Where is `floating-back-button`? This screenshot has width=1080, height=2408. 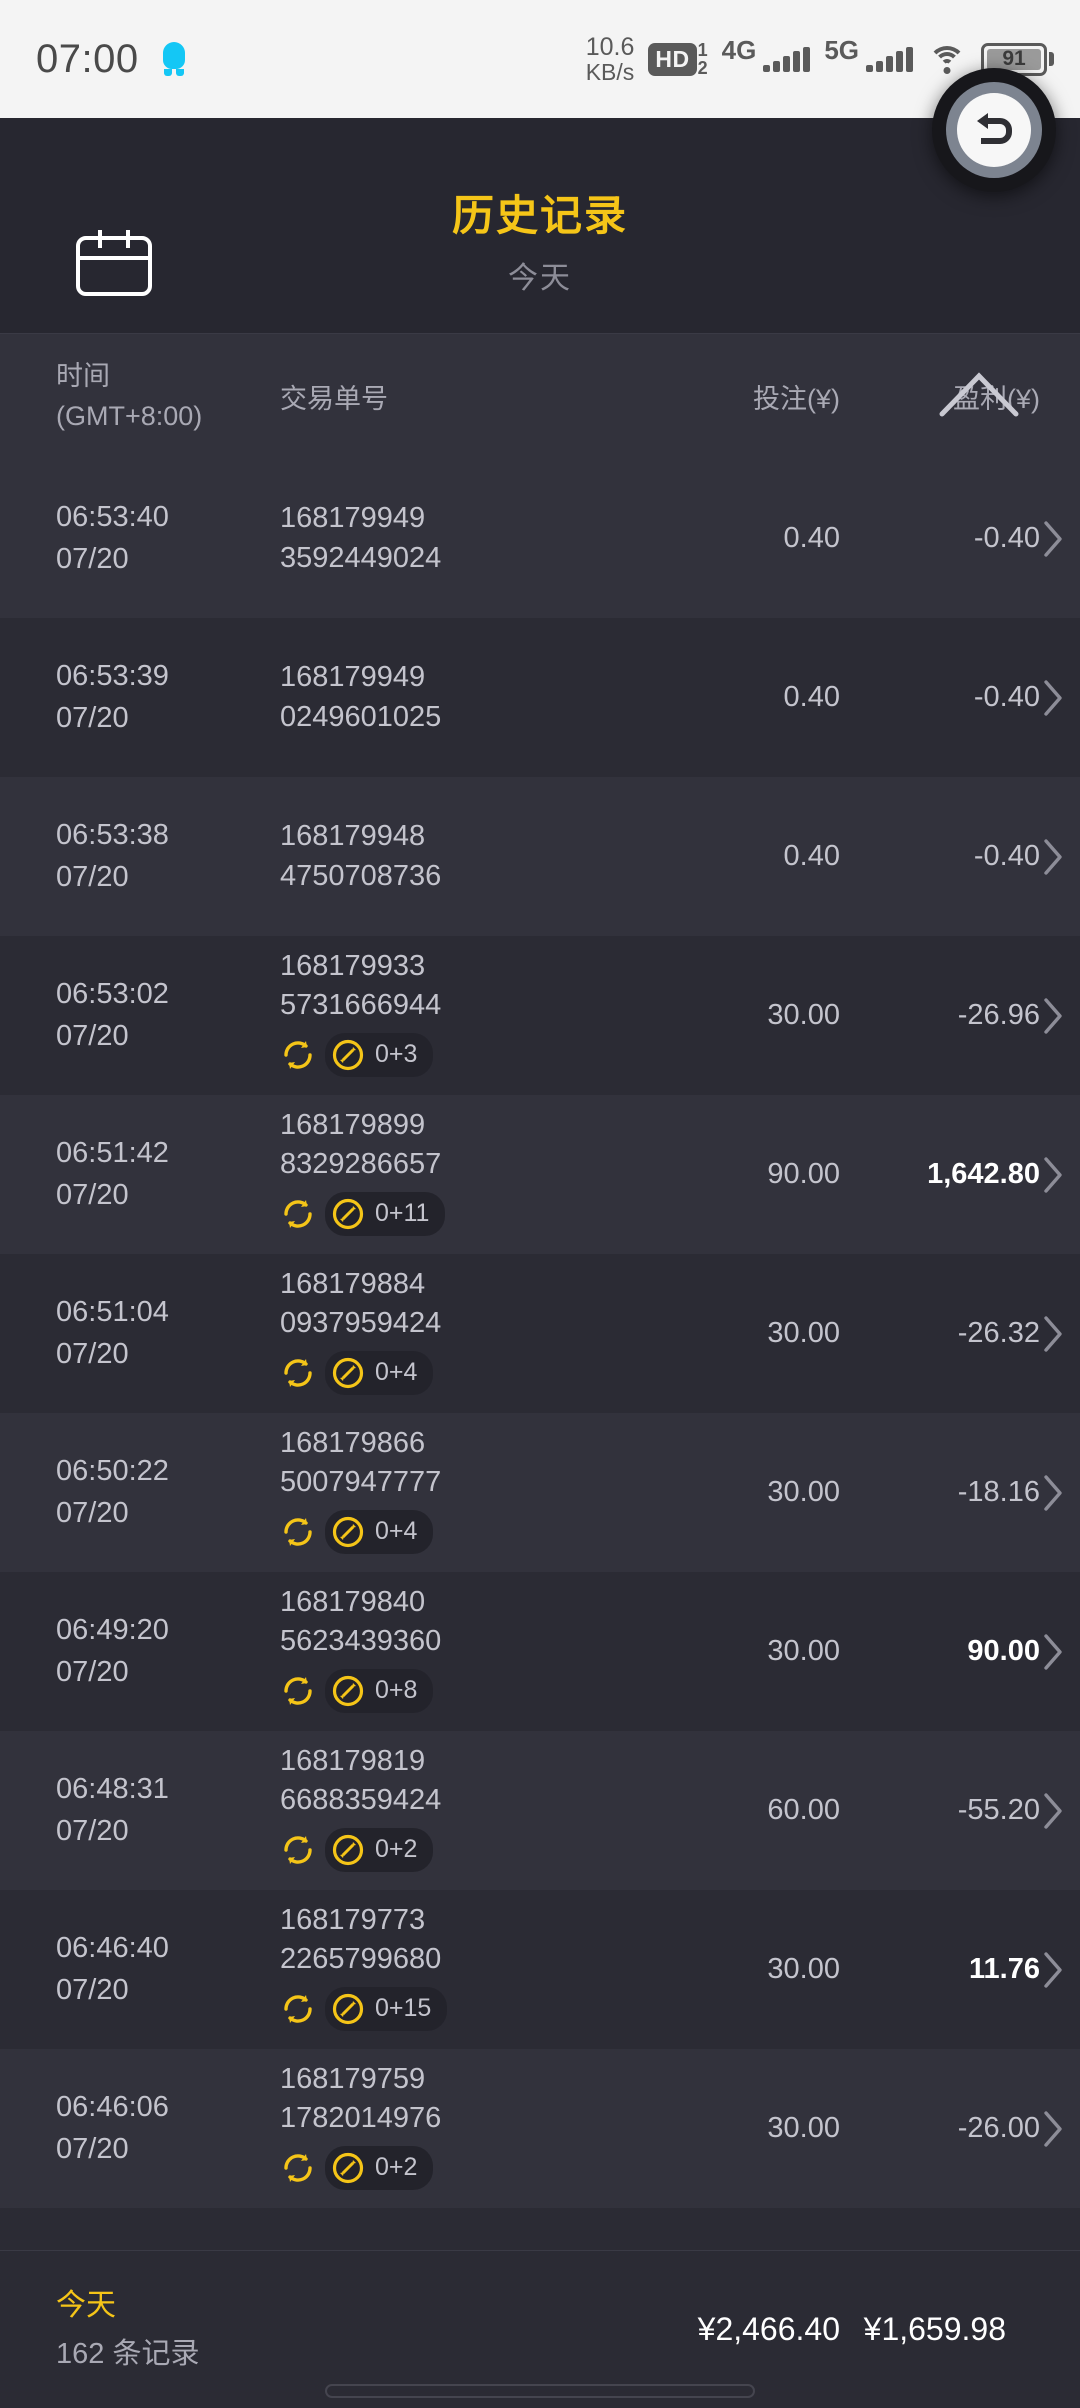 floating-back-button is located at coordinates (994, 130).